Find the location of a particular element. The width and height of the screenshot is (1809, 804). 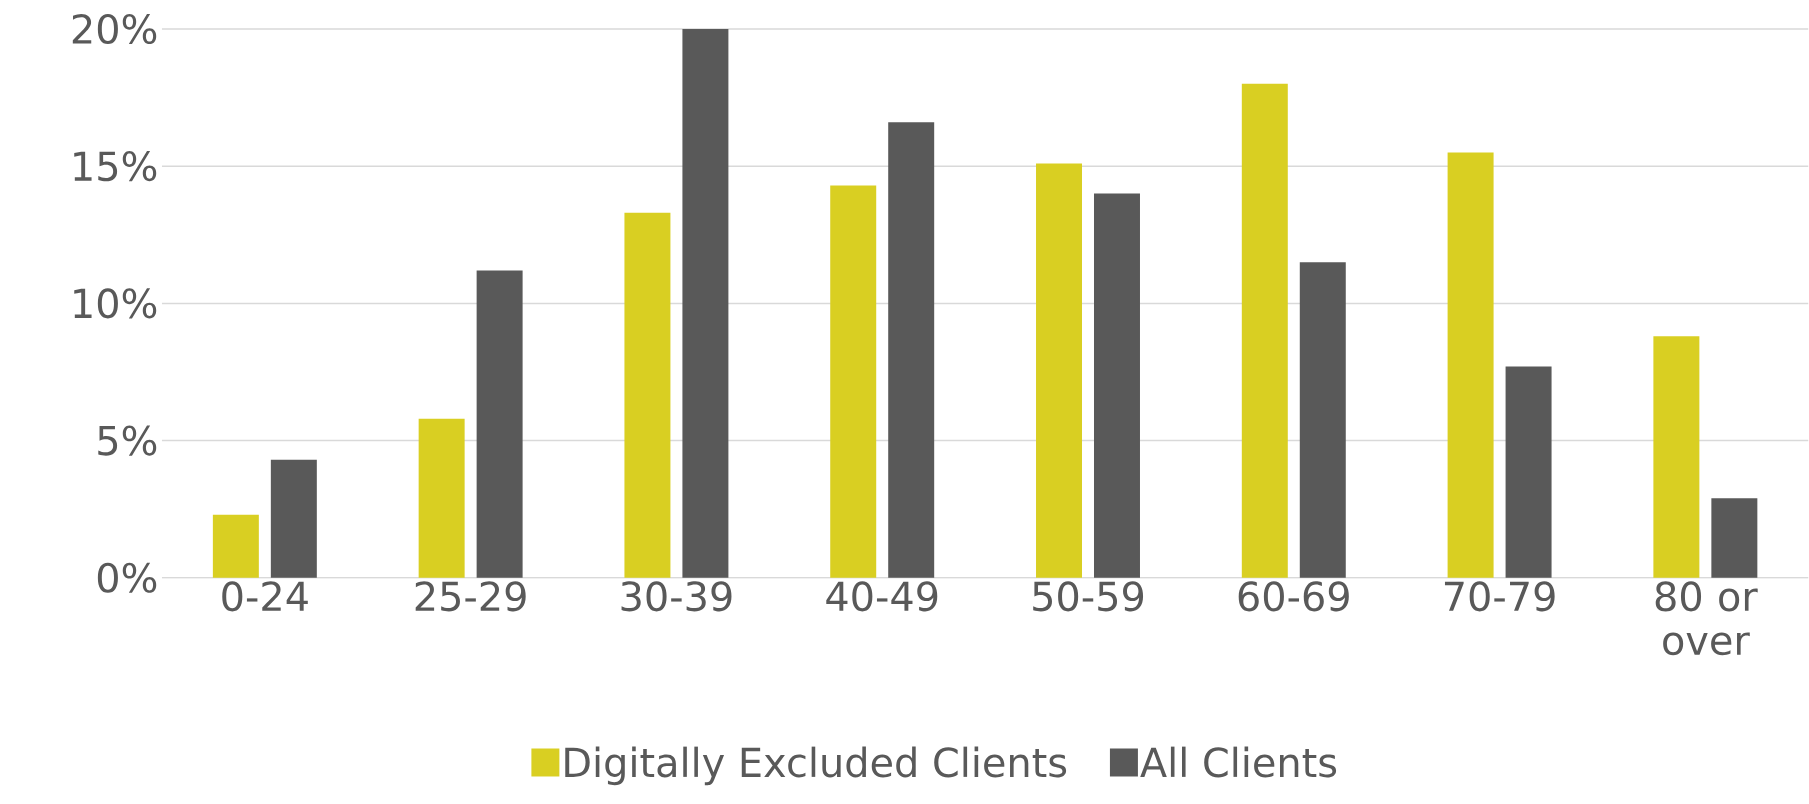

x-tick-label: 40-49 is located at coordinates (882, 596).